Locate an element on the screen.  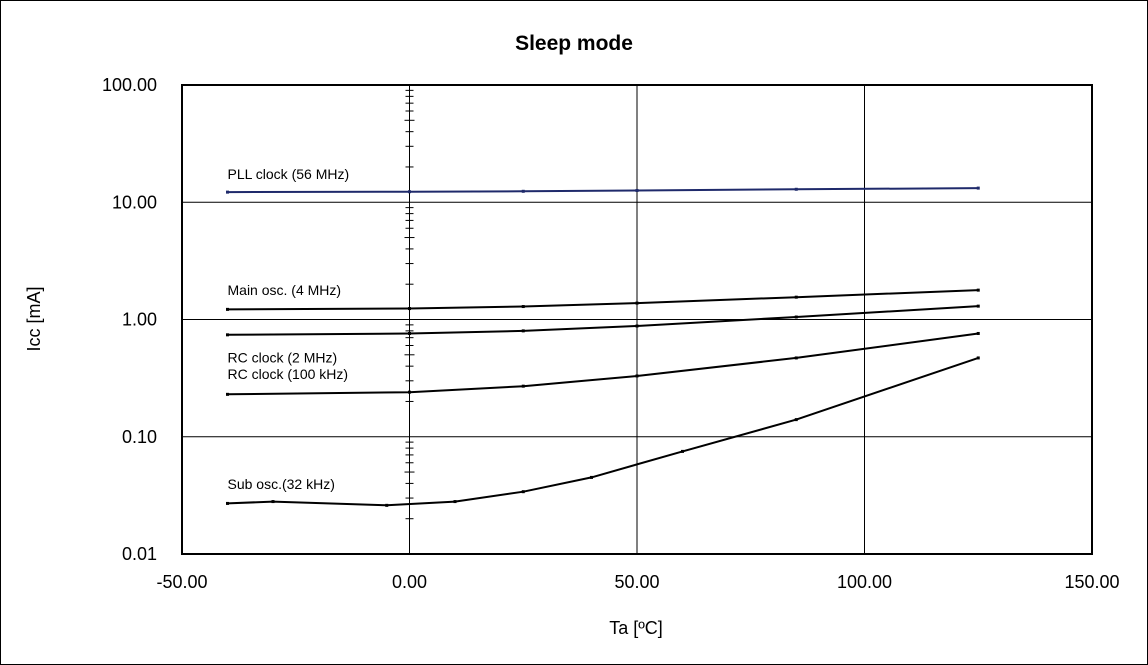
x-tick-labels: -50.00 0.00 50.00 100.00 150.00 is located at coordinates (637, 582).